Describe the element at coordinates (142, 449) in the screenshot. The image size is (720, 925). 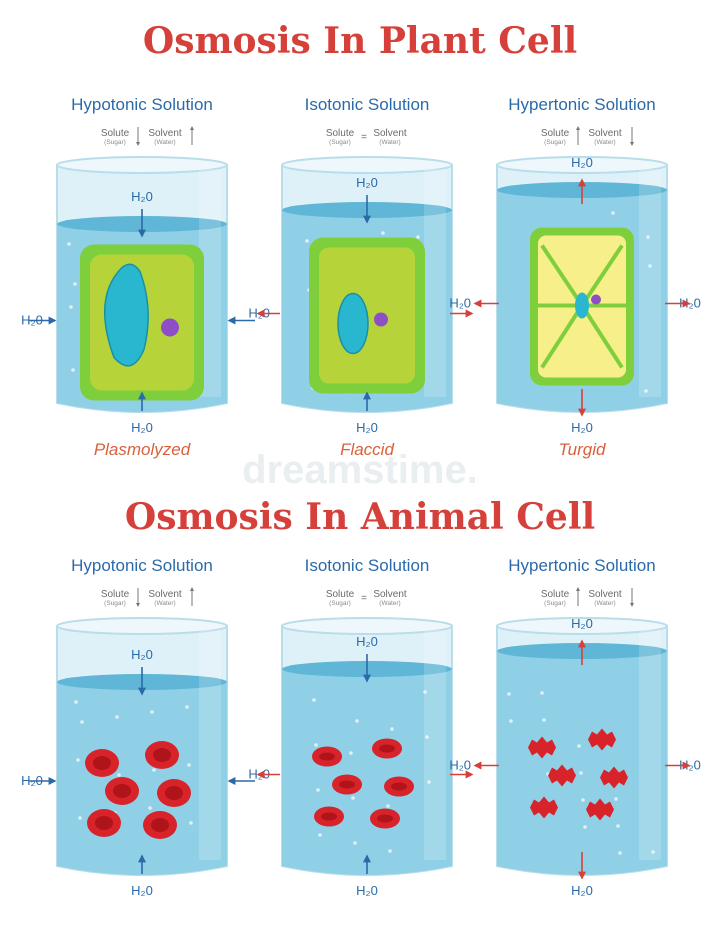
I see `cell-state-label: Plasmolyzed` at that location.